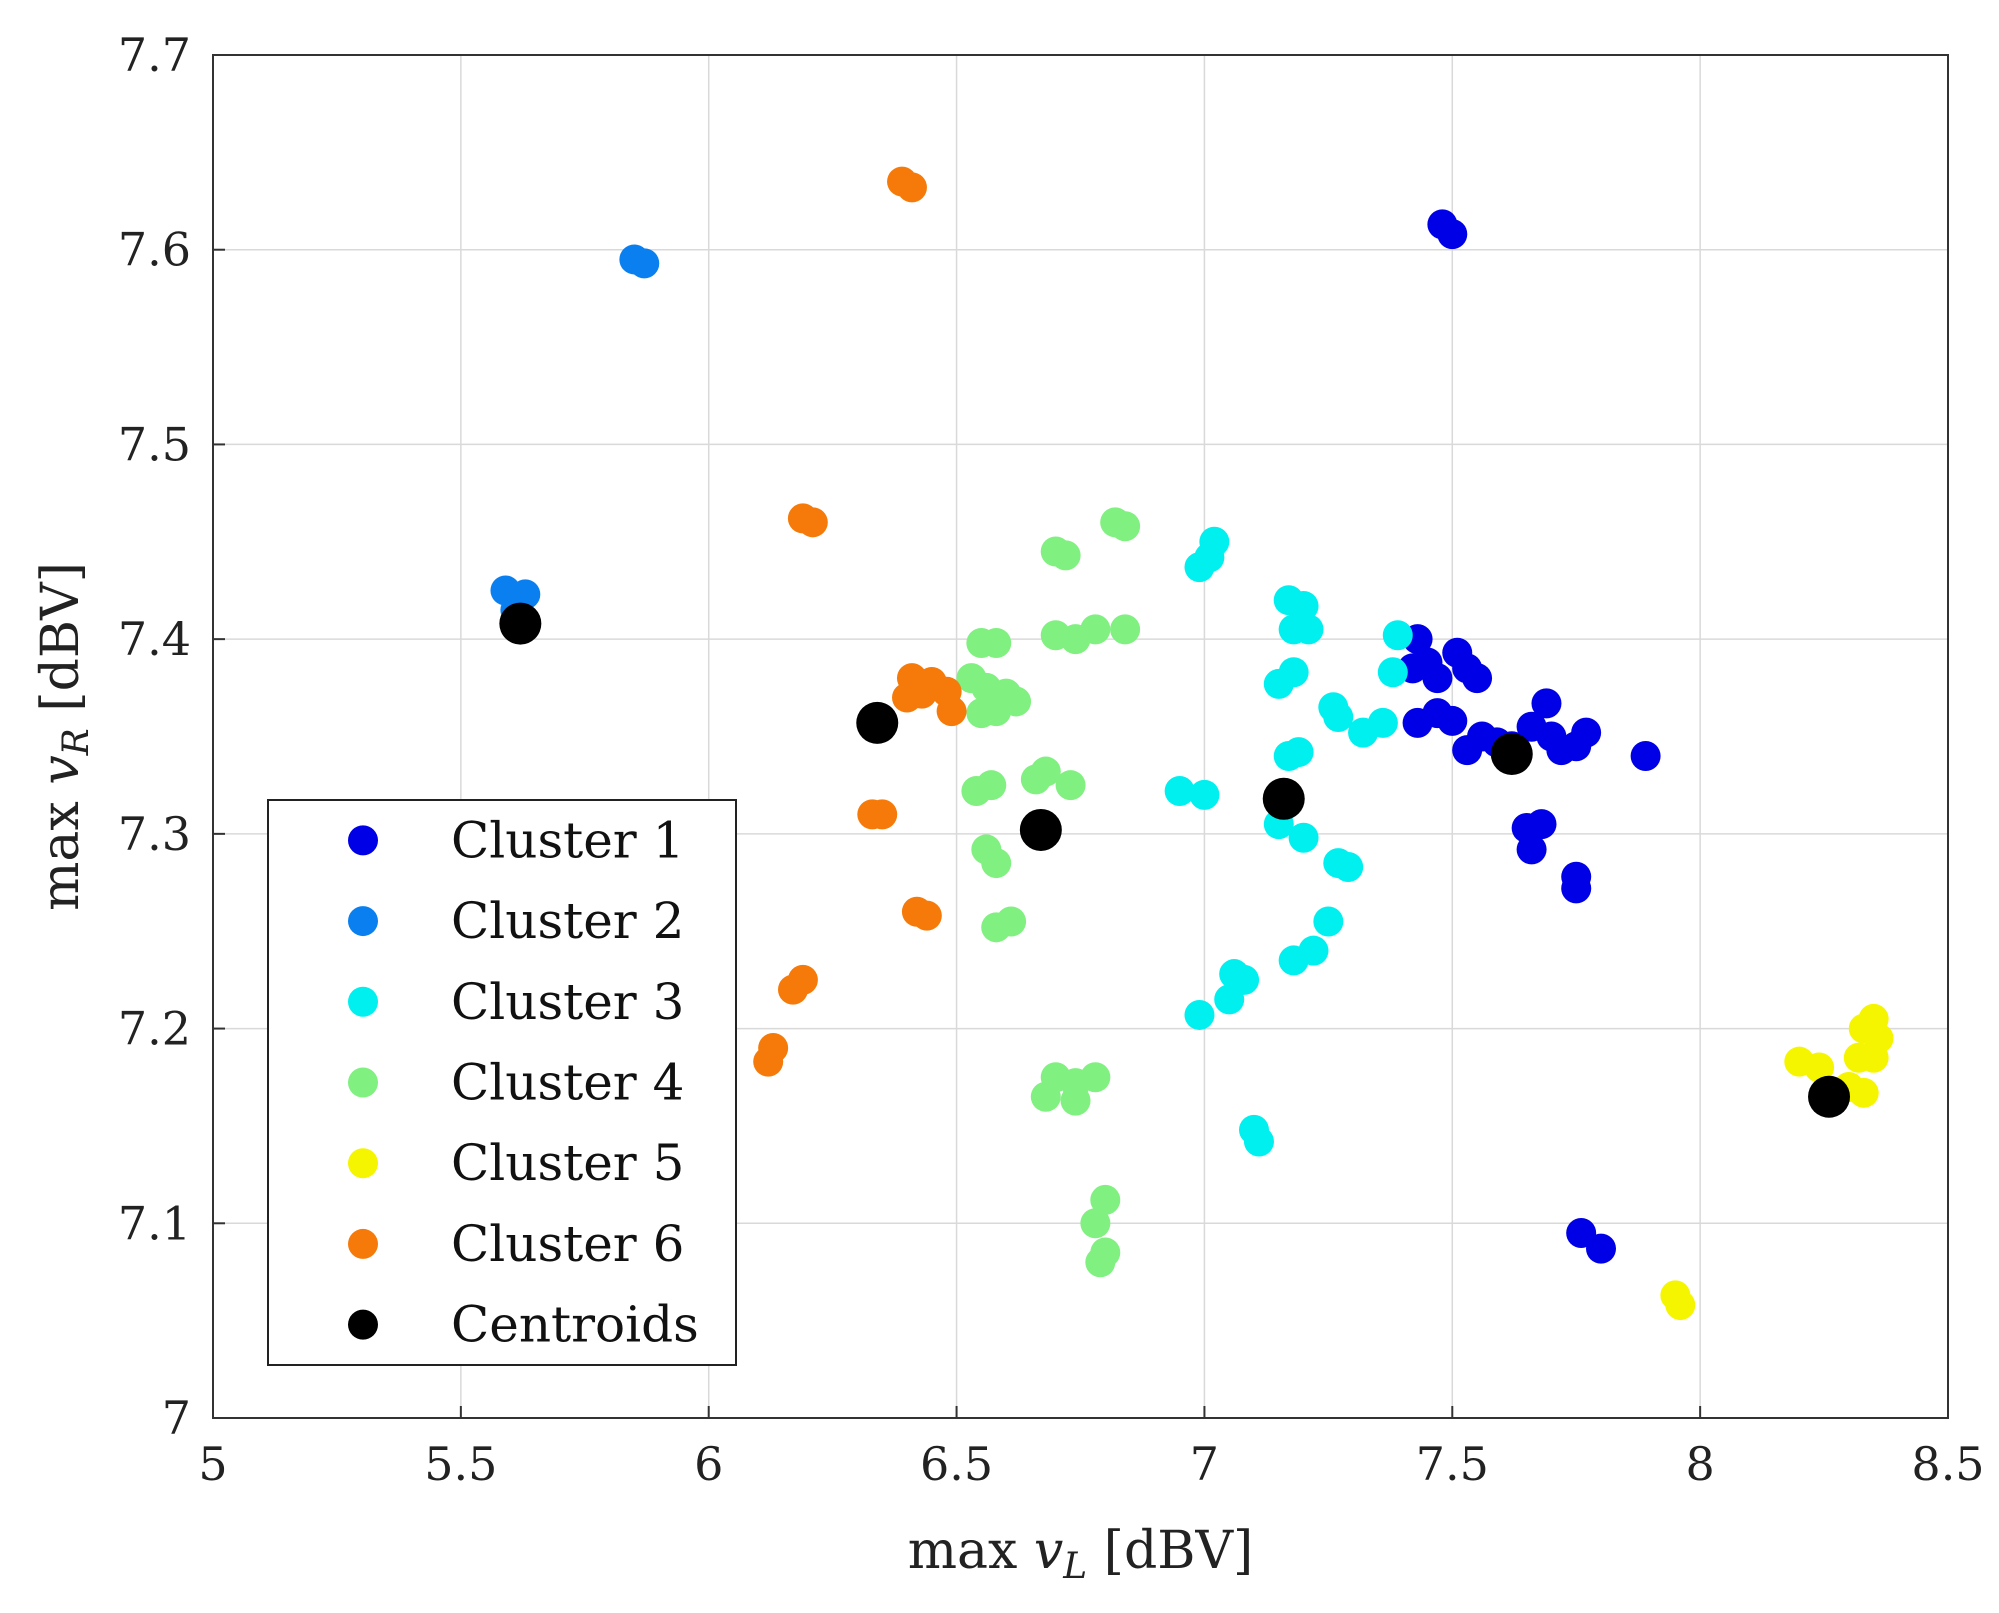 This screenshot has height=1613, width=1999. Describe the element at coordinates (212, 1464) in the screenshot. I see `x-tick-label: 5` at that location.